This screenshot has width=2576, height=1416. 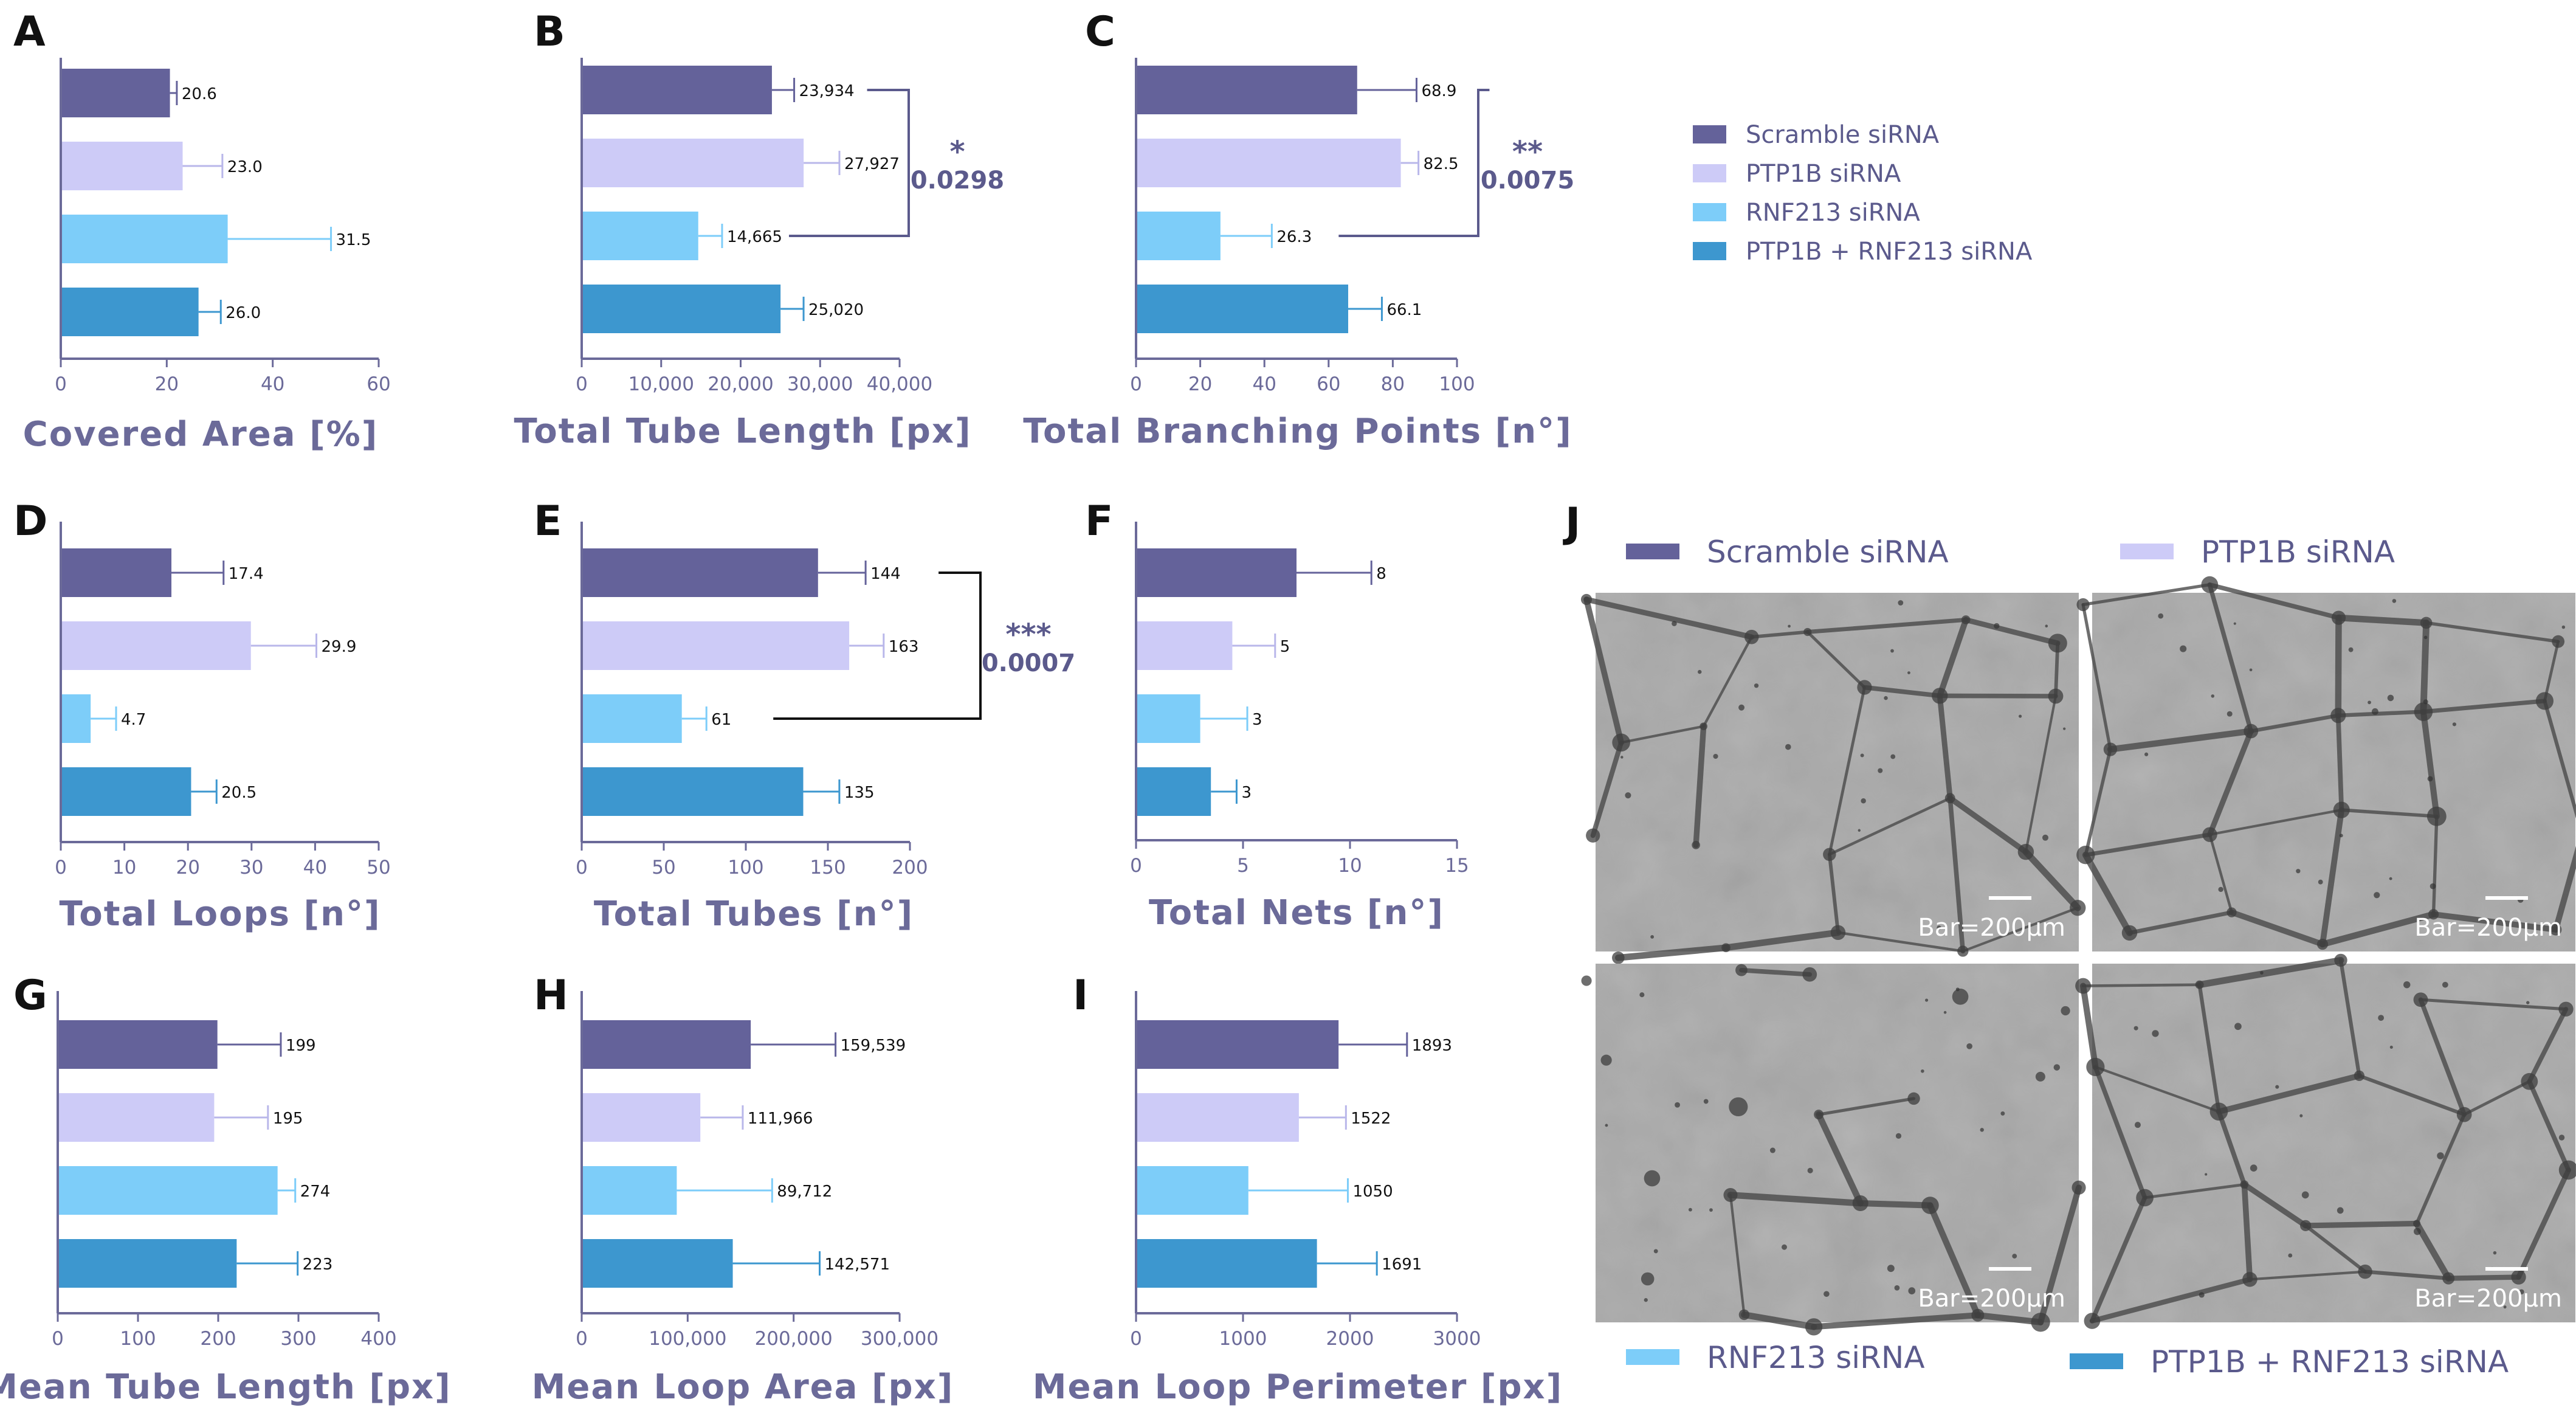 I want to click on panel-letter-d: D, so click(x=30, y=521).